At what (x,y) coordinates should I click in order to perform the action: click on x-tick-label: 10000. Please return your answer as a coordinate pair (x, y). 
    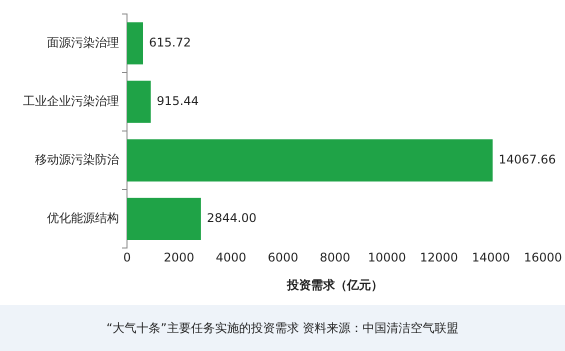
    Looking at the image, I should click on (387, 257).